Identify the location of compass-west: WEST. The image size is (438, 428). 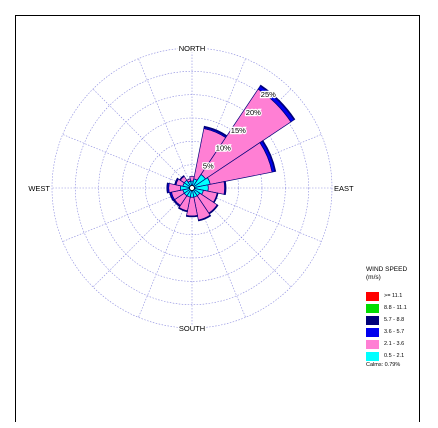
(39, 188).